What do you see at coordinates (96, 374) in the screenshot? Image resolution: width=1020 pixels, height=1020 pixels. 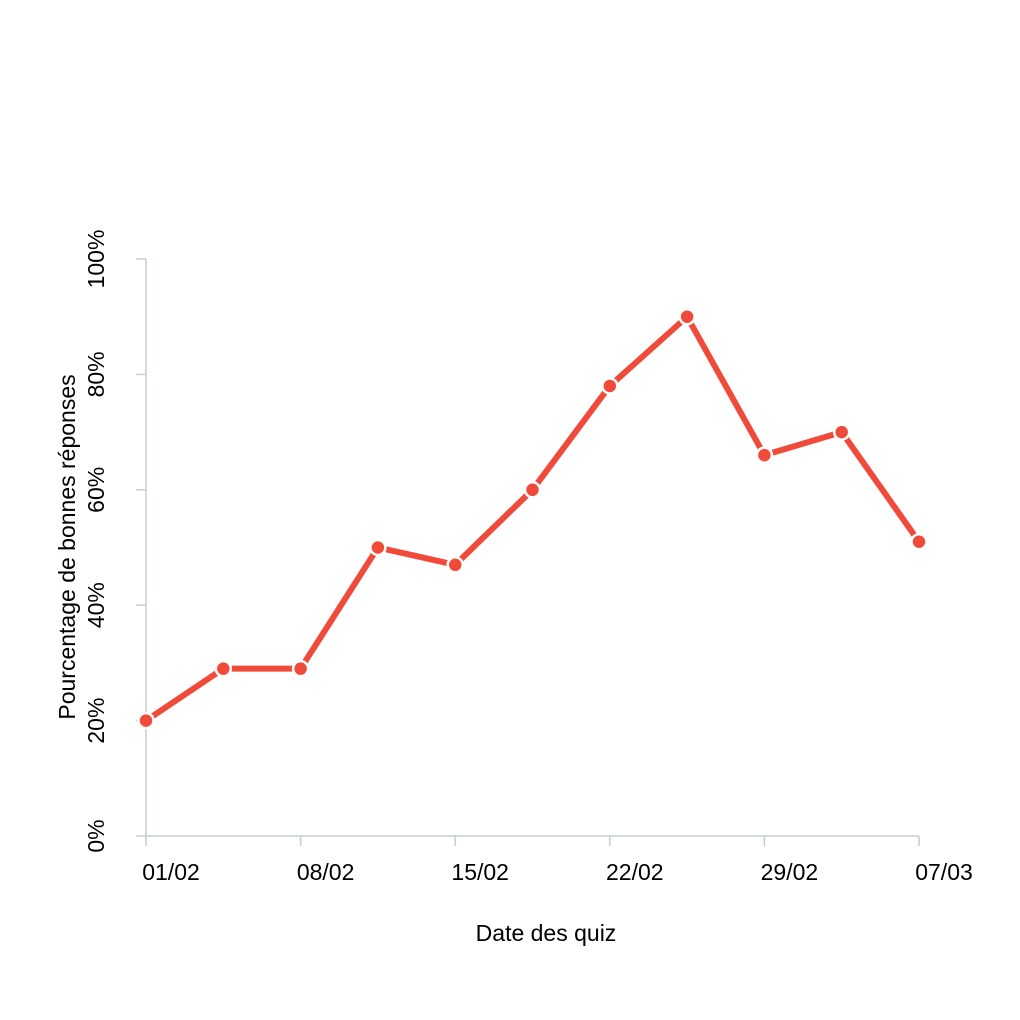 I see `y-tick-label: 80%` at bounding box center [96, 374].